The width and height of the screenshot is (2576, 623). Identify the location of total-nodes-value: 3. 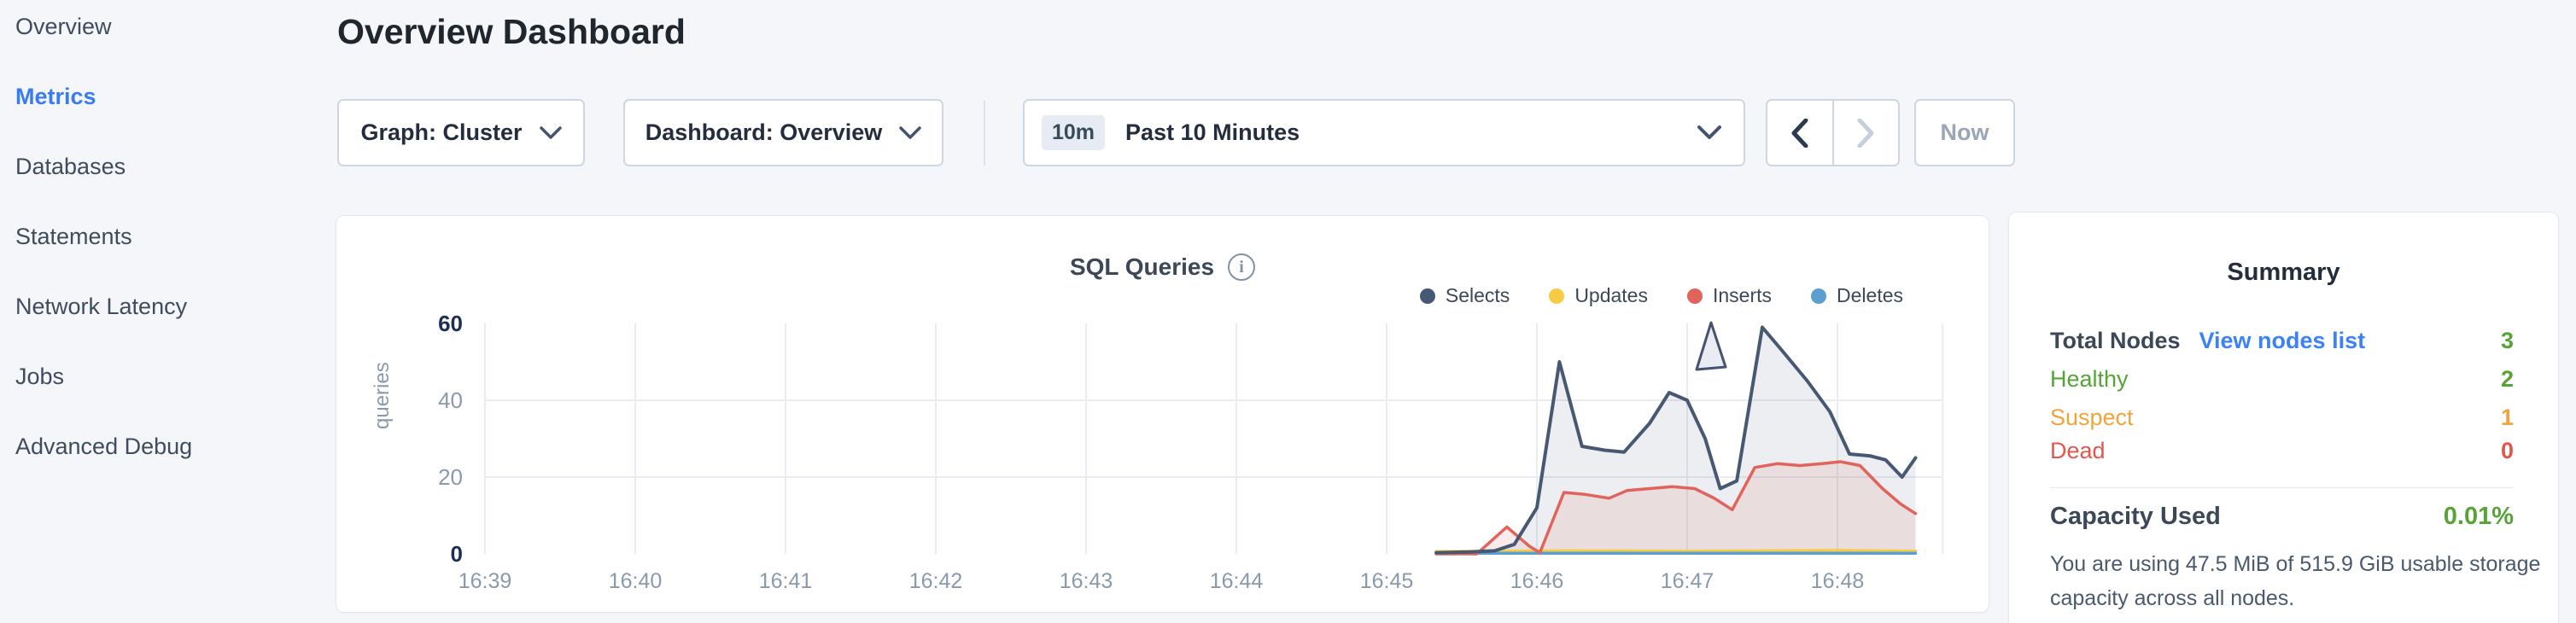
(2507, 340).